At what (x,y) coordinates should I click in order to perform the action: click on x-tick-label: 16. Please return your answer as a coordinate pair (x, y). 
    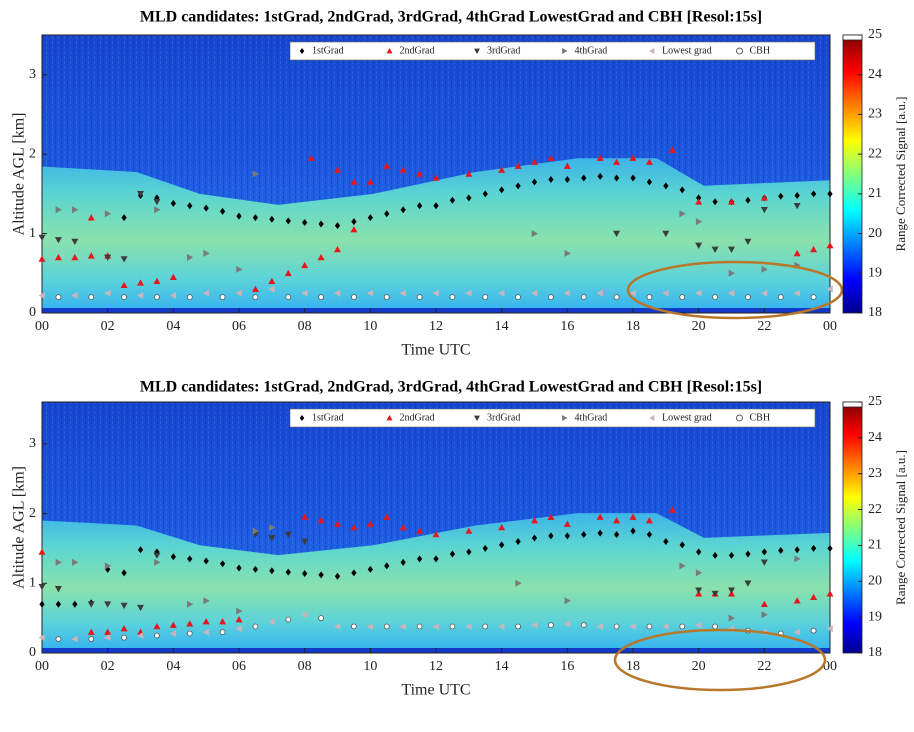
    Looking at the image, I should click on (567, 326).